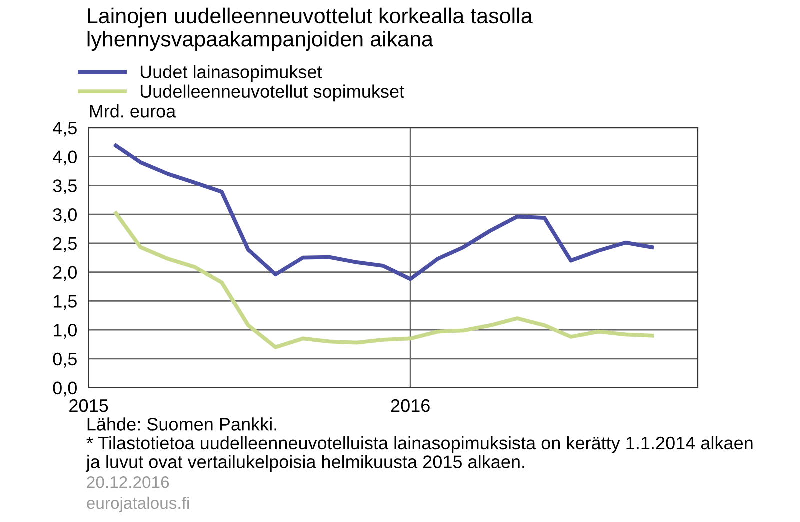 The width and height of the screenshot is (800, 522). I want to click on y-tick-label: 4,5, so click(65, 129).